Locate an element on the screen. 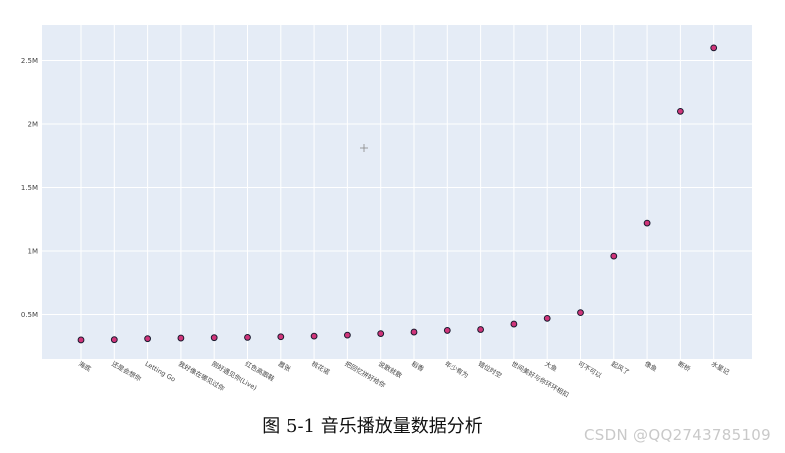 The height and width of the screenshot is (453, 785). y-tick-label: 1M is located at coordinates (33, 252).